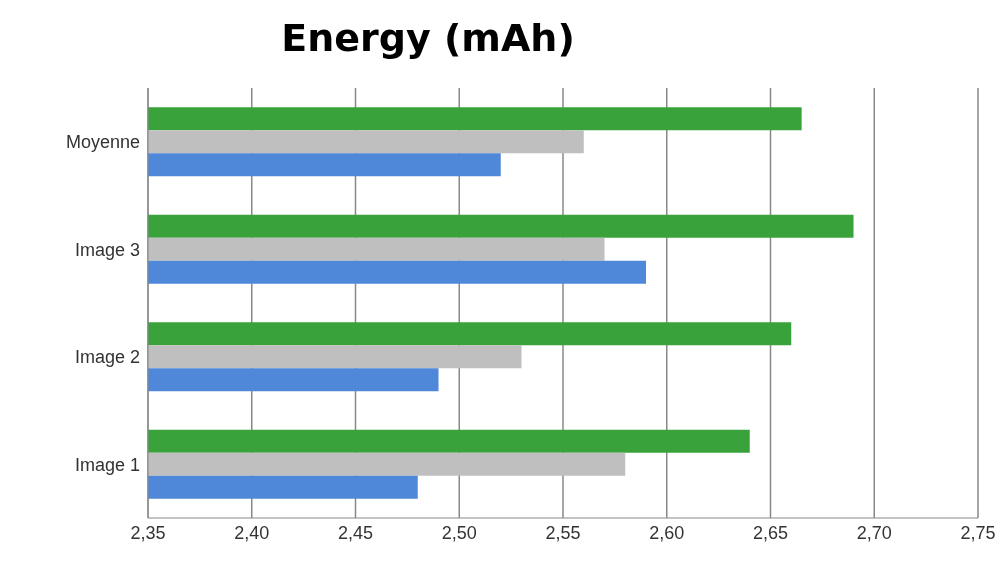  Describe the element at coordinates (107, 249) in the screenshot. I see `y-tick-label: Image 3` at that location.